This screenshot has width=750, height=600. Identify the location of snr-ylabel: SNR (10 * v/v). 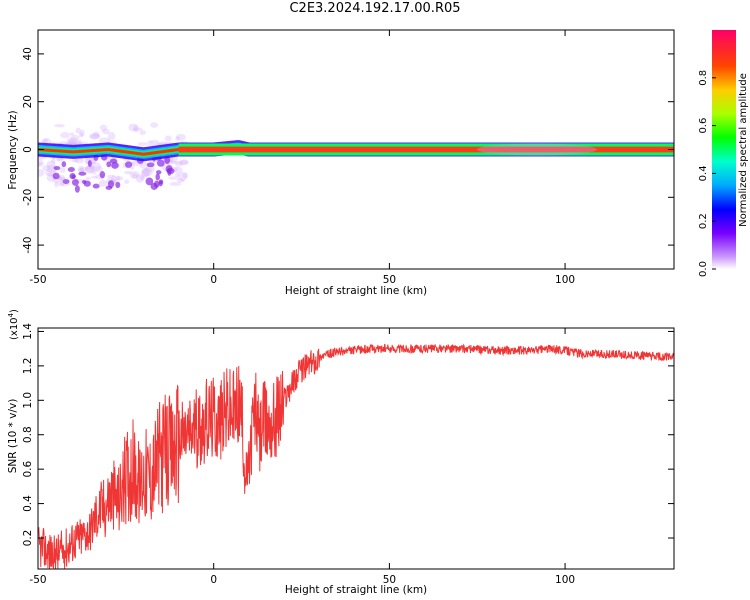
(13, 436).